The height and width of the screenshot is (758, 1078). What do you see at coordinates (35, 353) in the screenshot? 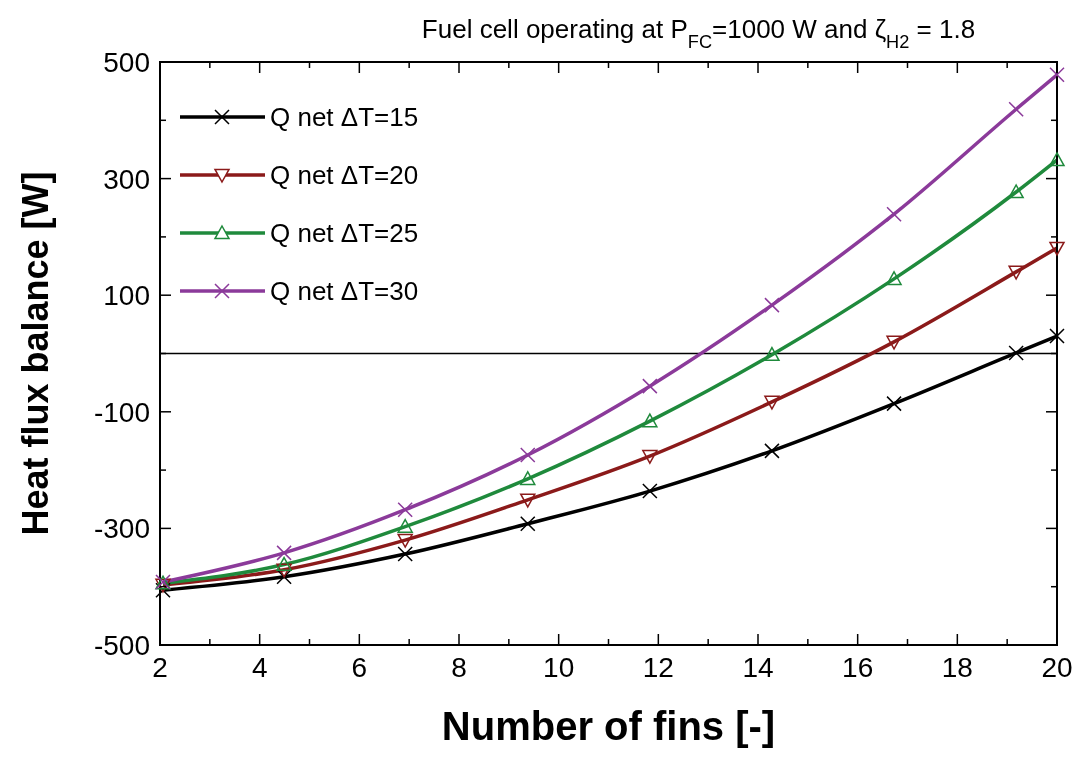
I see `y-axis-title: Heat flux balance [W]` at bounding box center [35, 353].